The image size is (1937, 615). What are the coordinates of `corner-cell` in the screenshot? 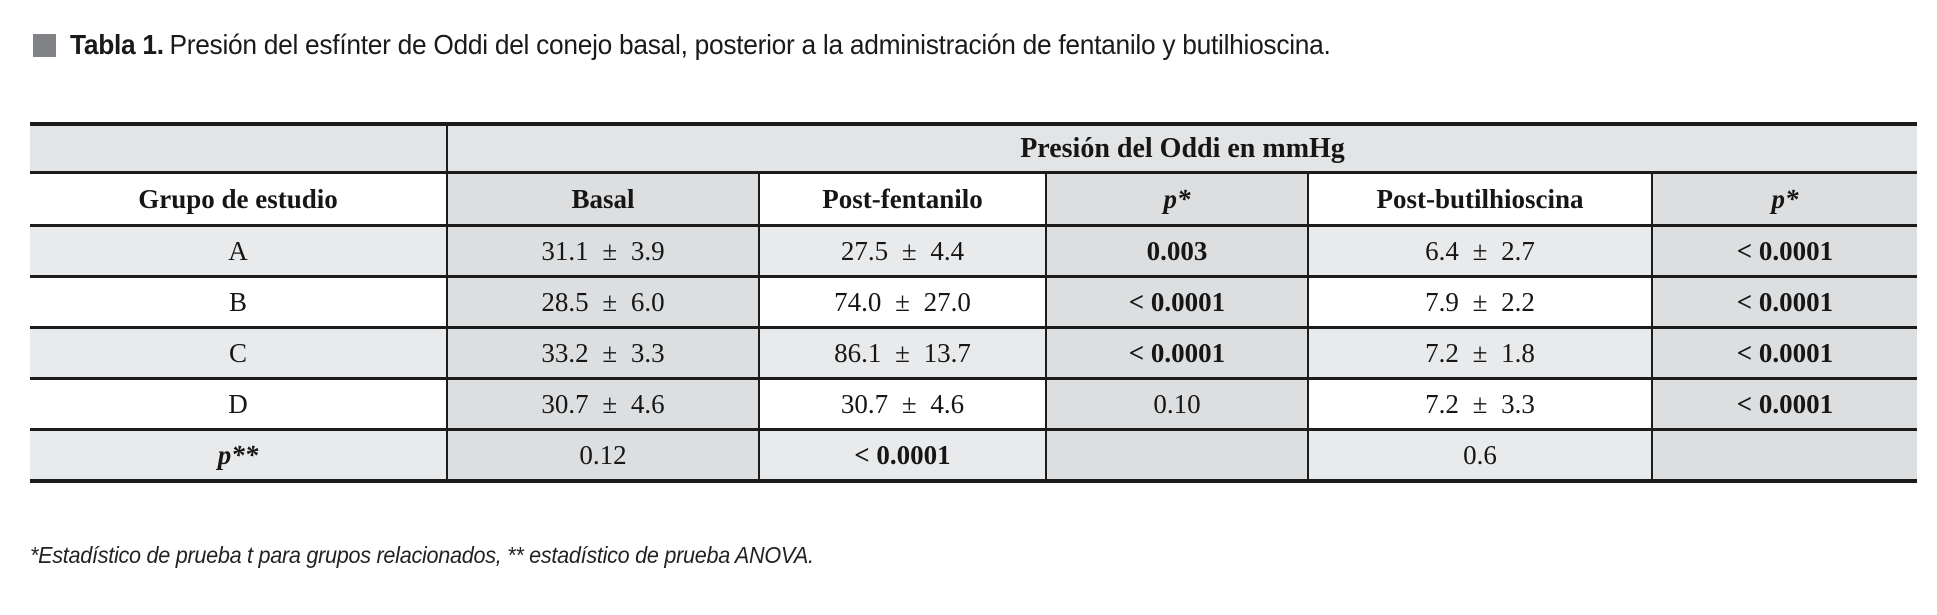 It's located at (239, 148).